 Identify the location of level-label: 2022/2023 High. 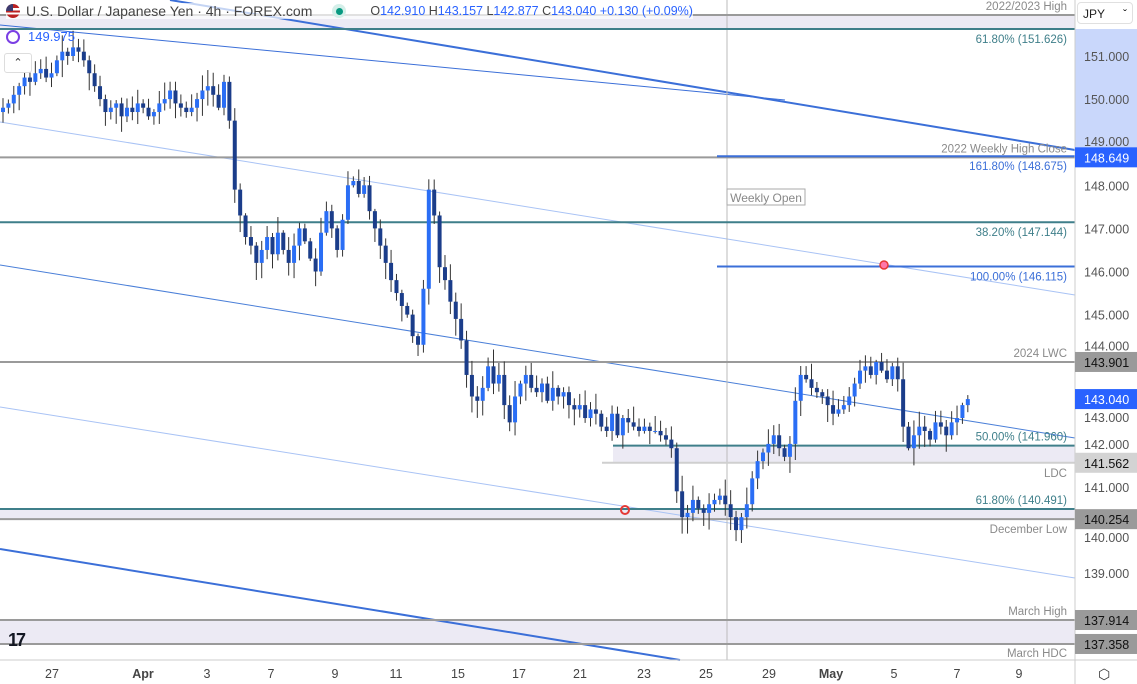
(1026, 7).